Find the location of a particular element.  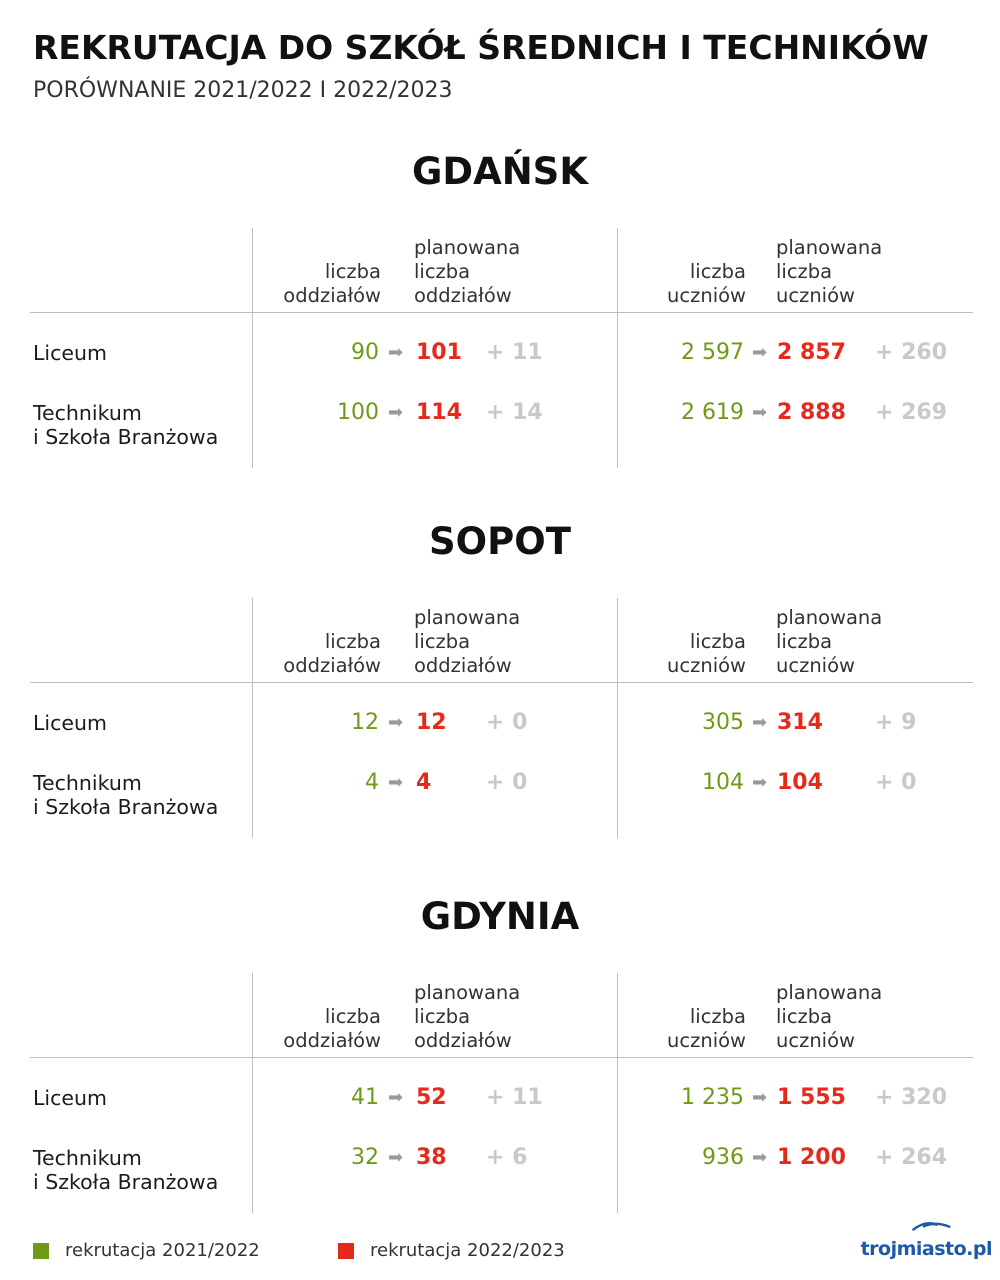

students-delta: + 260 is located at coordinates (911, 352).